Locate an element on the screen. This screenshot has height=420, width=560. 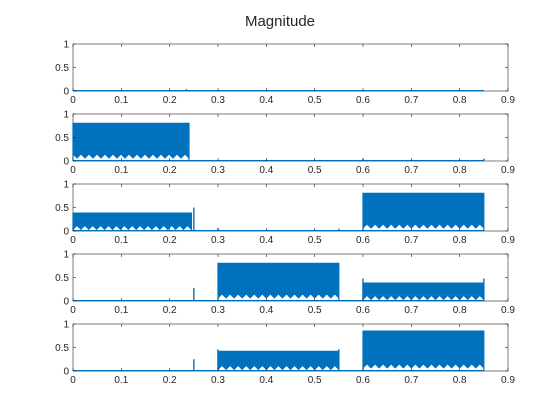
panel-5: 0 0.1 0.2 0.3 0.4 0.5 0.6 0.7 0.8 0.9 0 0.5 1 is located at coordinates (285, 353).